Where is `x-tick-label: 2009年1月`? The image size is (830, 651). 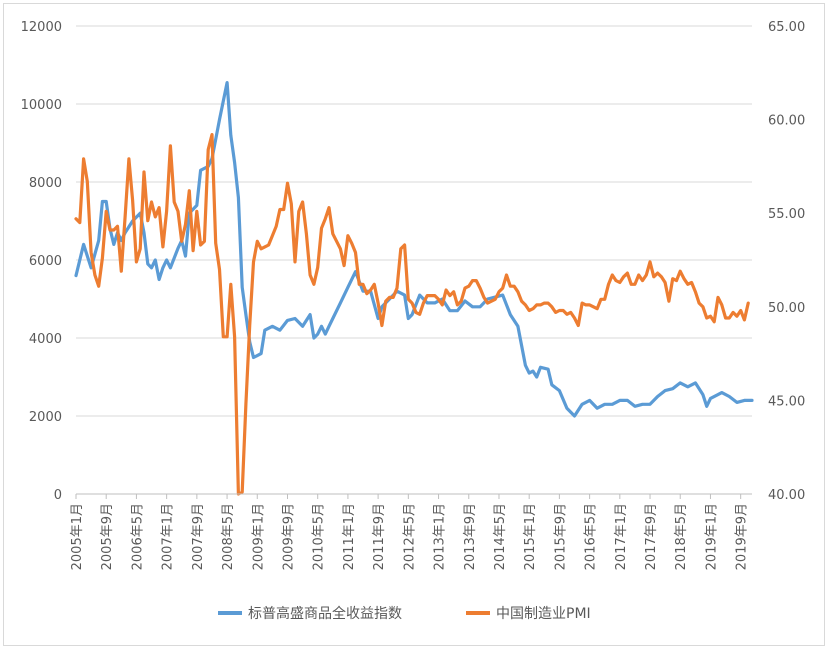 x-tick-label: 2009年1月 is located at coordinates (258, 536).